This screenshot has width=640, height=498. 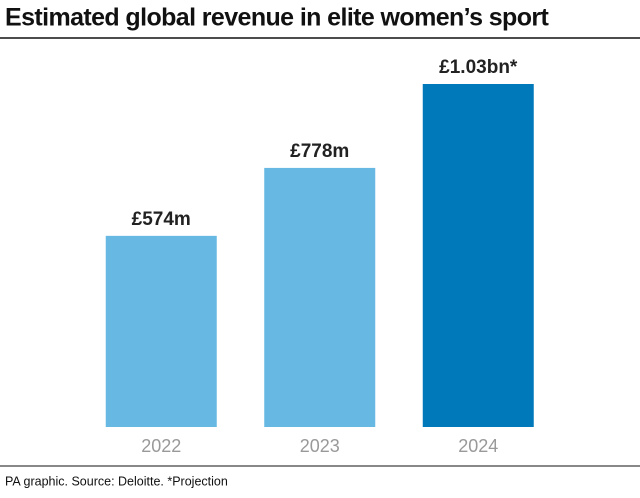 What do you see at coordinates (161, 446) in the screenshot?
I see `x-tick-label: 2022` at bounding box center [161, 446].